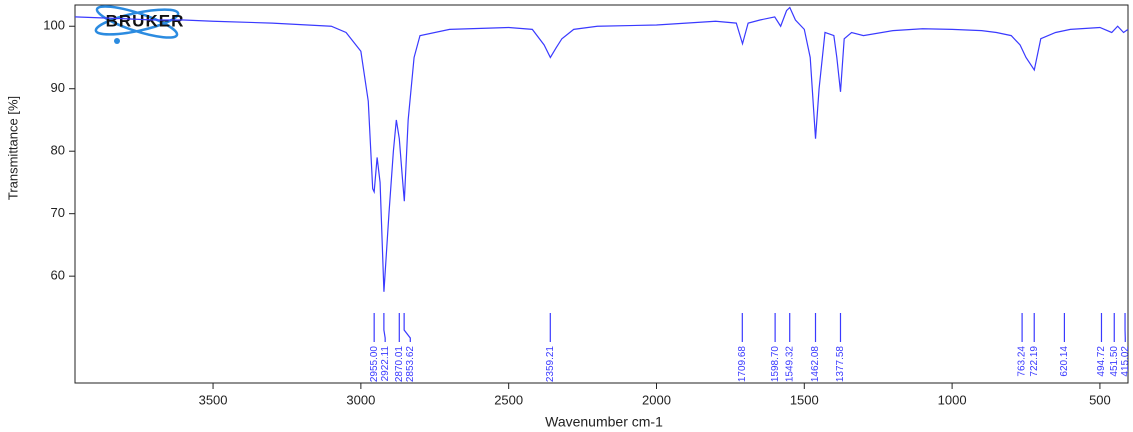 The height and width of the screenshot is (432, 1133). I want to click on x-axis-label: Wavenumber cm-1, so click(604, 422).